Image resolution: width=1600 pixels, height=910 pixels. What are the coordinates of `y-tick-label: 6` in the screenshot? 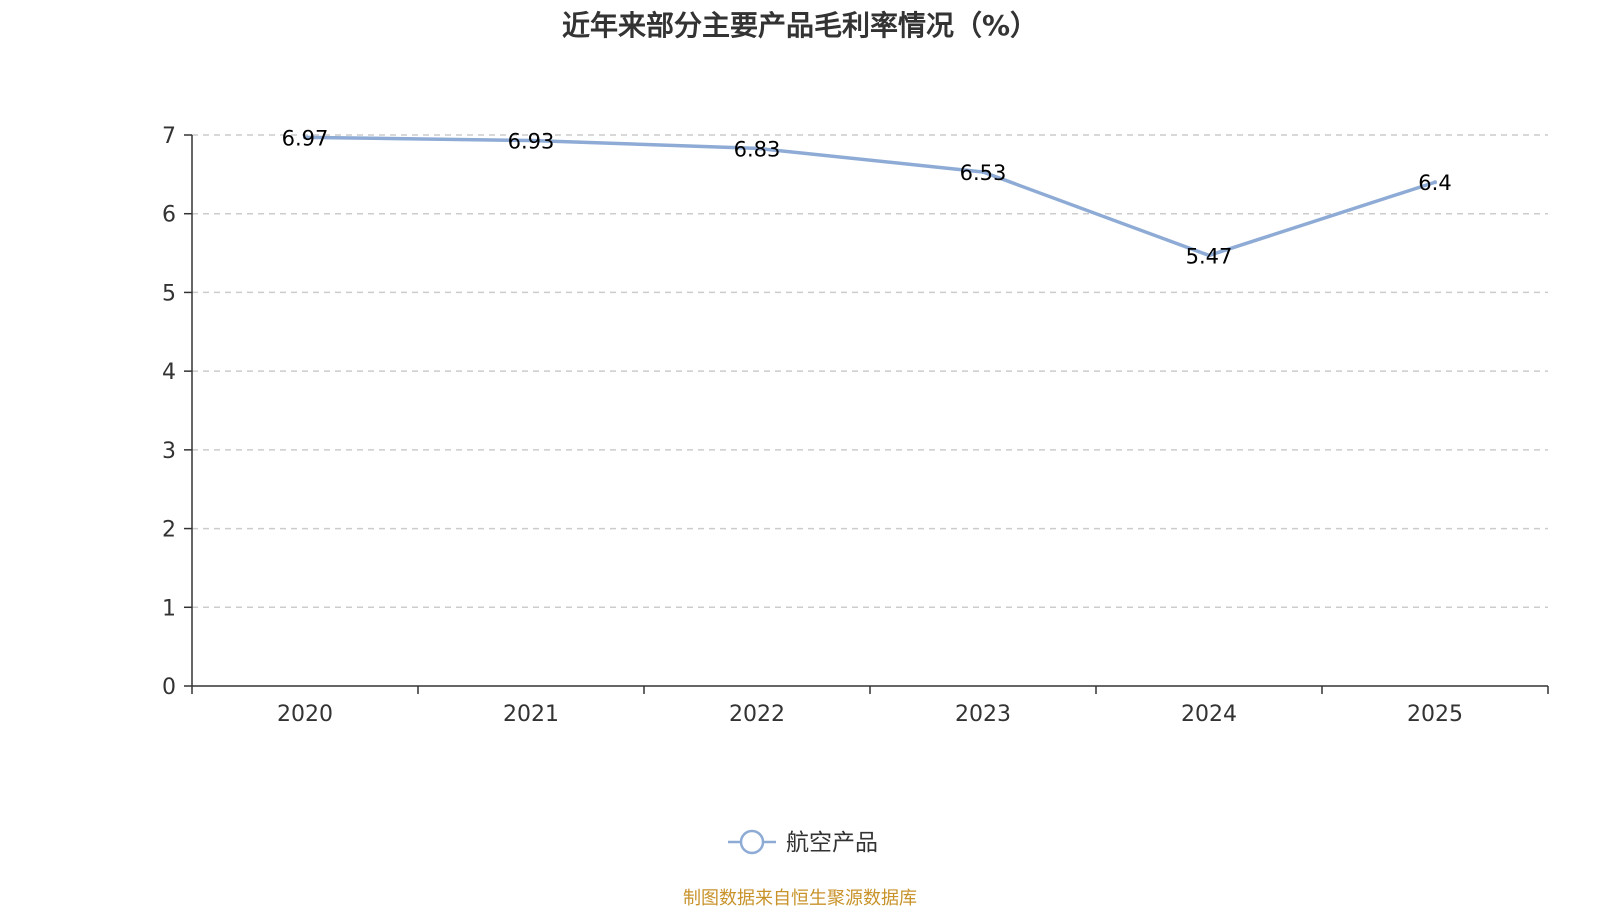 It's located at (169, 215).